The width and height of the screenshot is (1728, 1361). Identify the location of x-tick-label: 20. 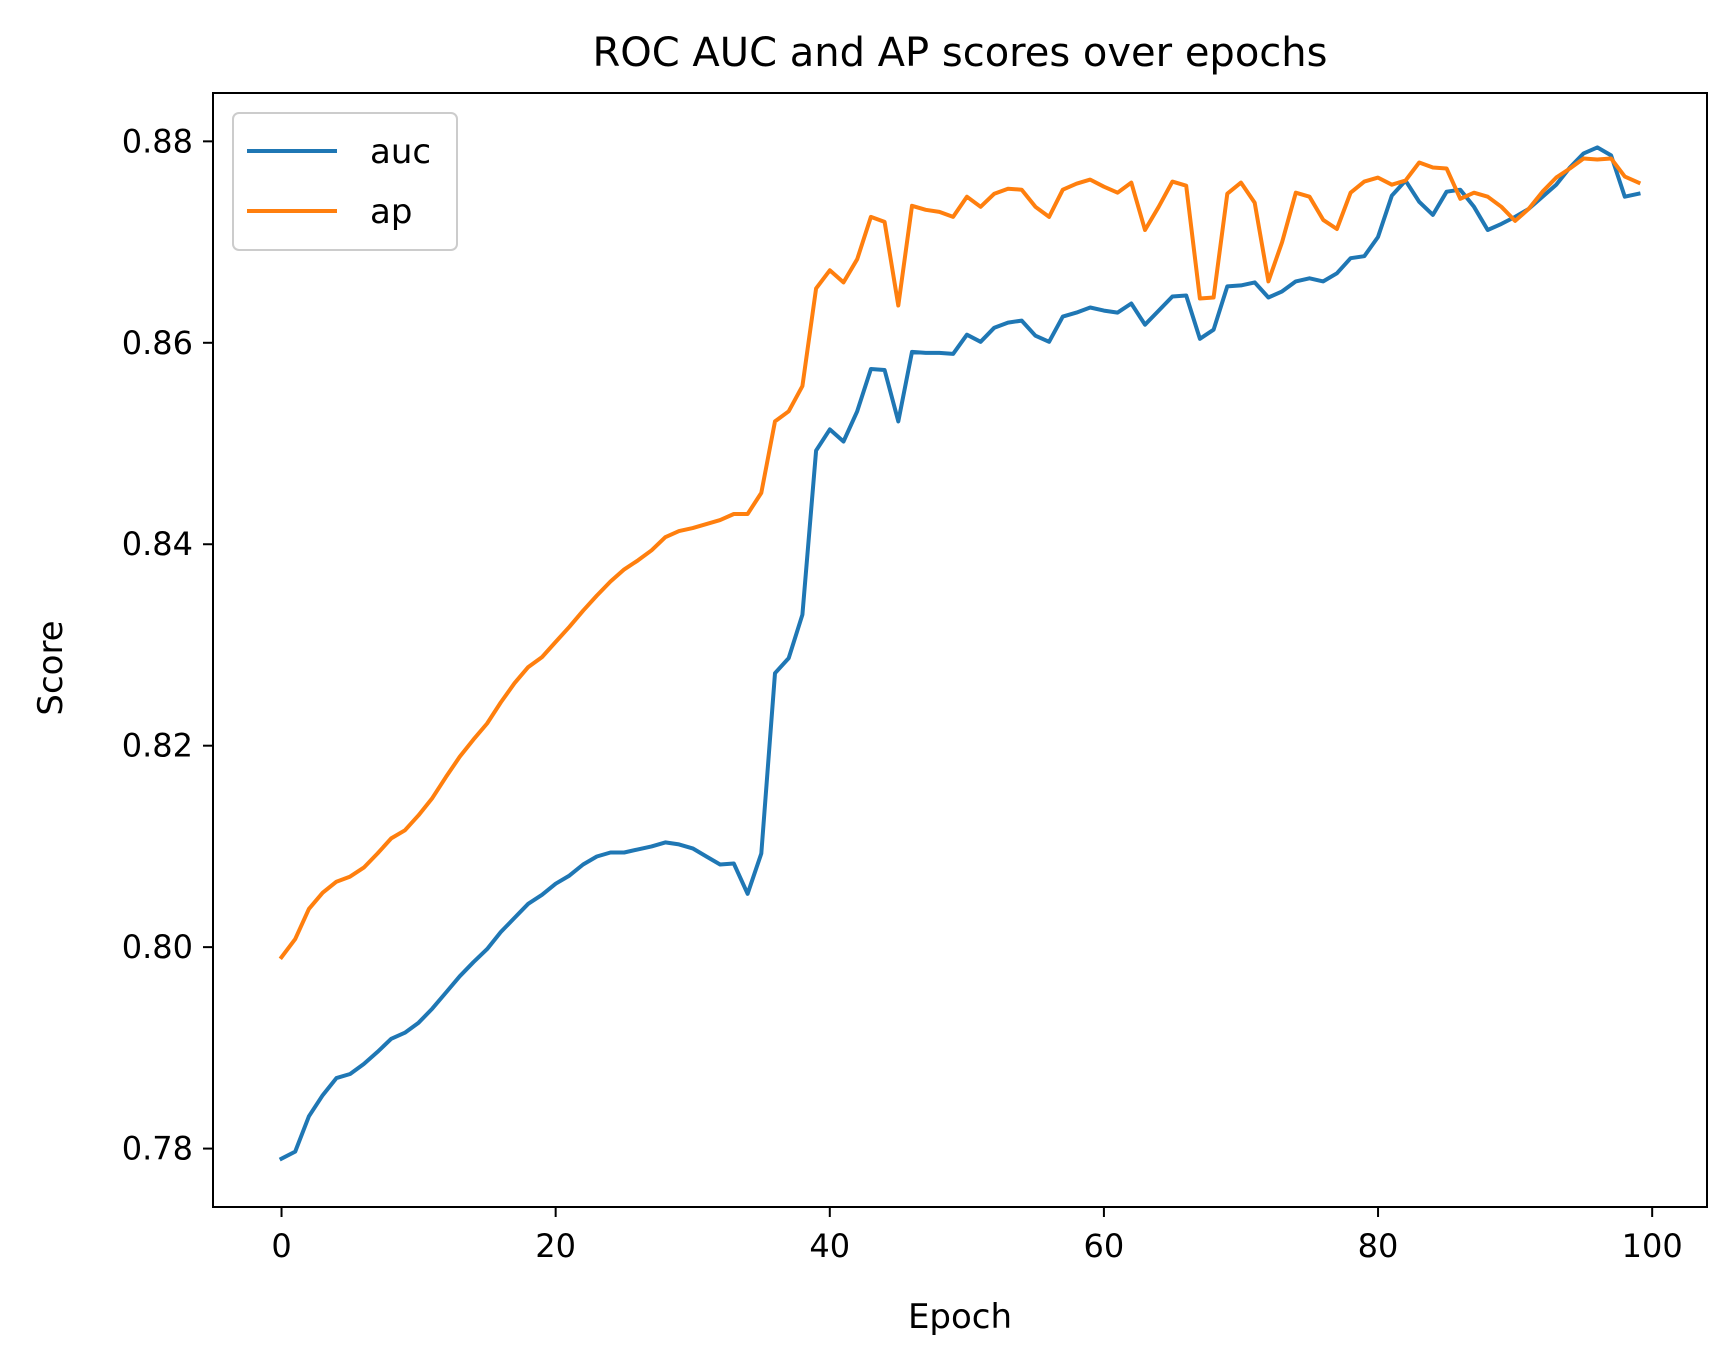
(555, 1246).